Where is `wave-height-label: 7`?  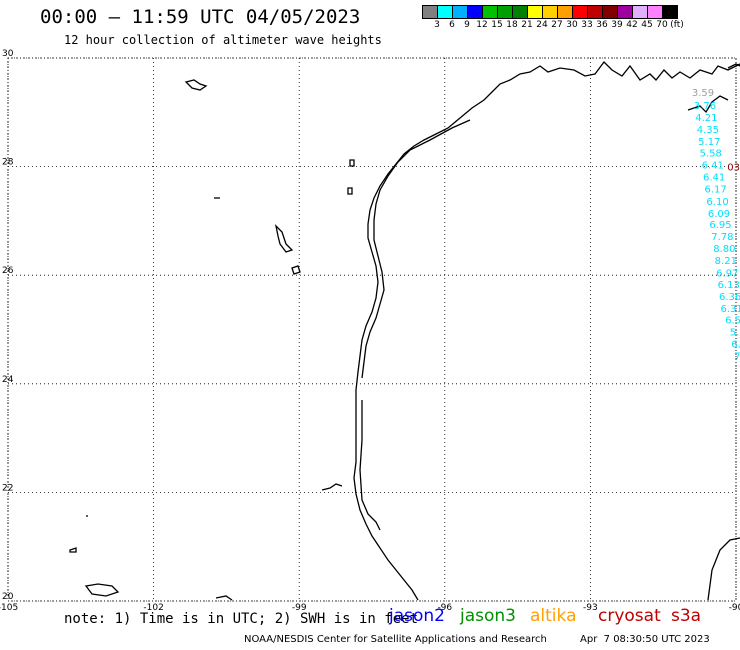
wave-height-label: 7 is located at coordinates (737, 357).